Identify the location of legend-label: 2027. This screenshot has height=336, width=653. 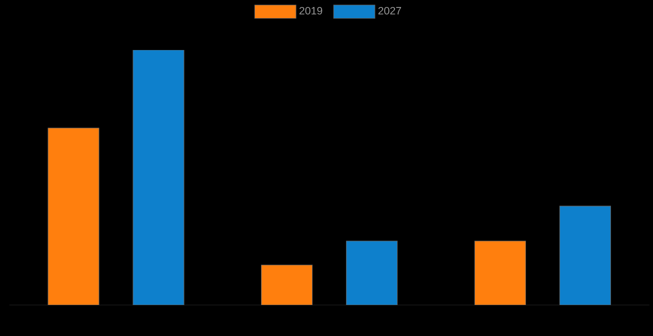
(390, 10).